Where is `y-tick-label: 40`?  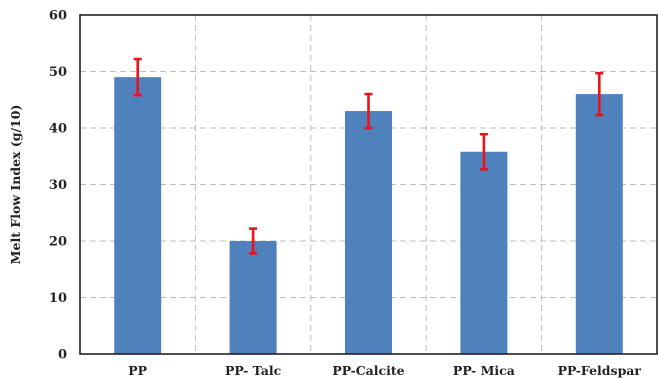
y-tick-label: 40 is located at coordinates (58, 129).